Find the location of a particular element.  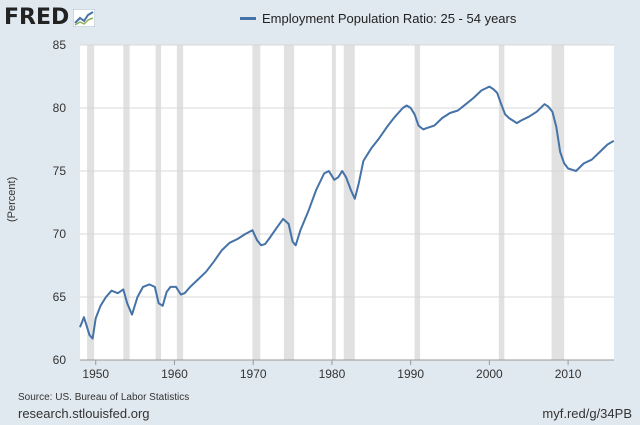

x-tick-label: 1960 is located at coordinates (174, 374).